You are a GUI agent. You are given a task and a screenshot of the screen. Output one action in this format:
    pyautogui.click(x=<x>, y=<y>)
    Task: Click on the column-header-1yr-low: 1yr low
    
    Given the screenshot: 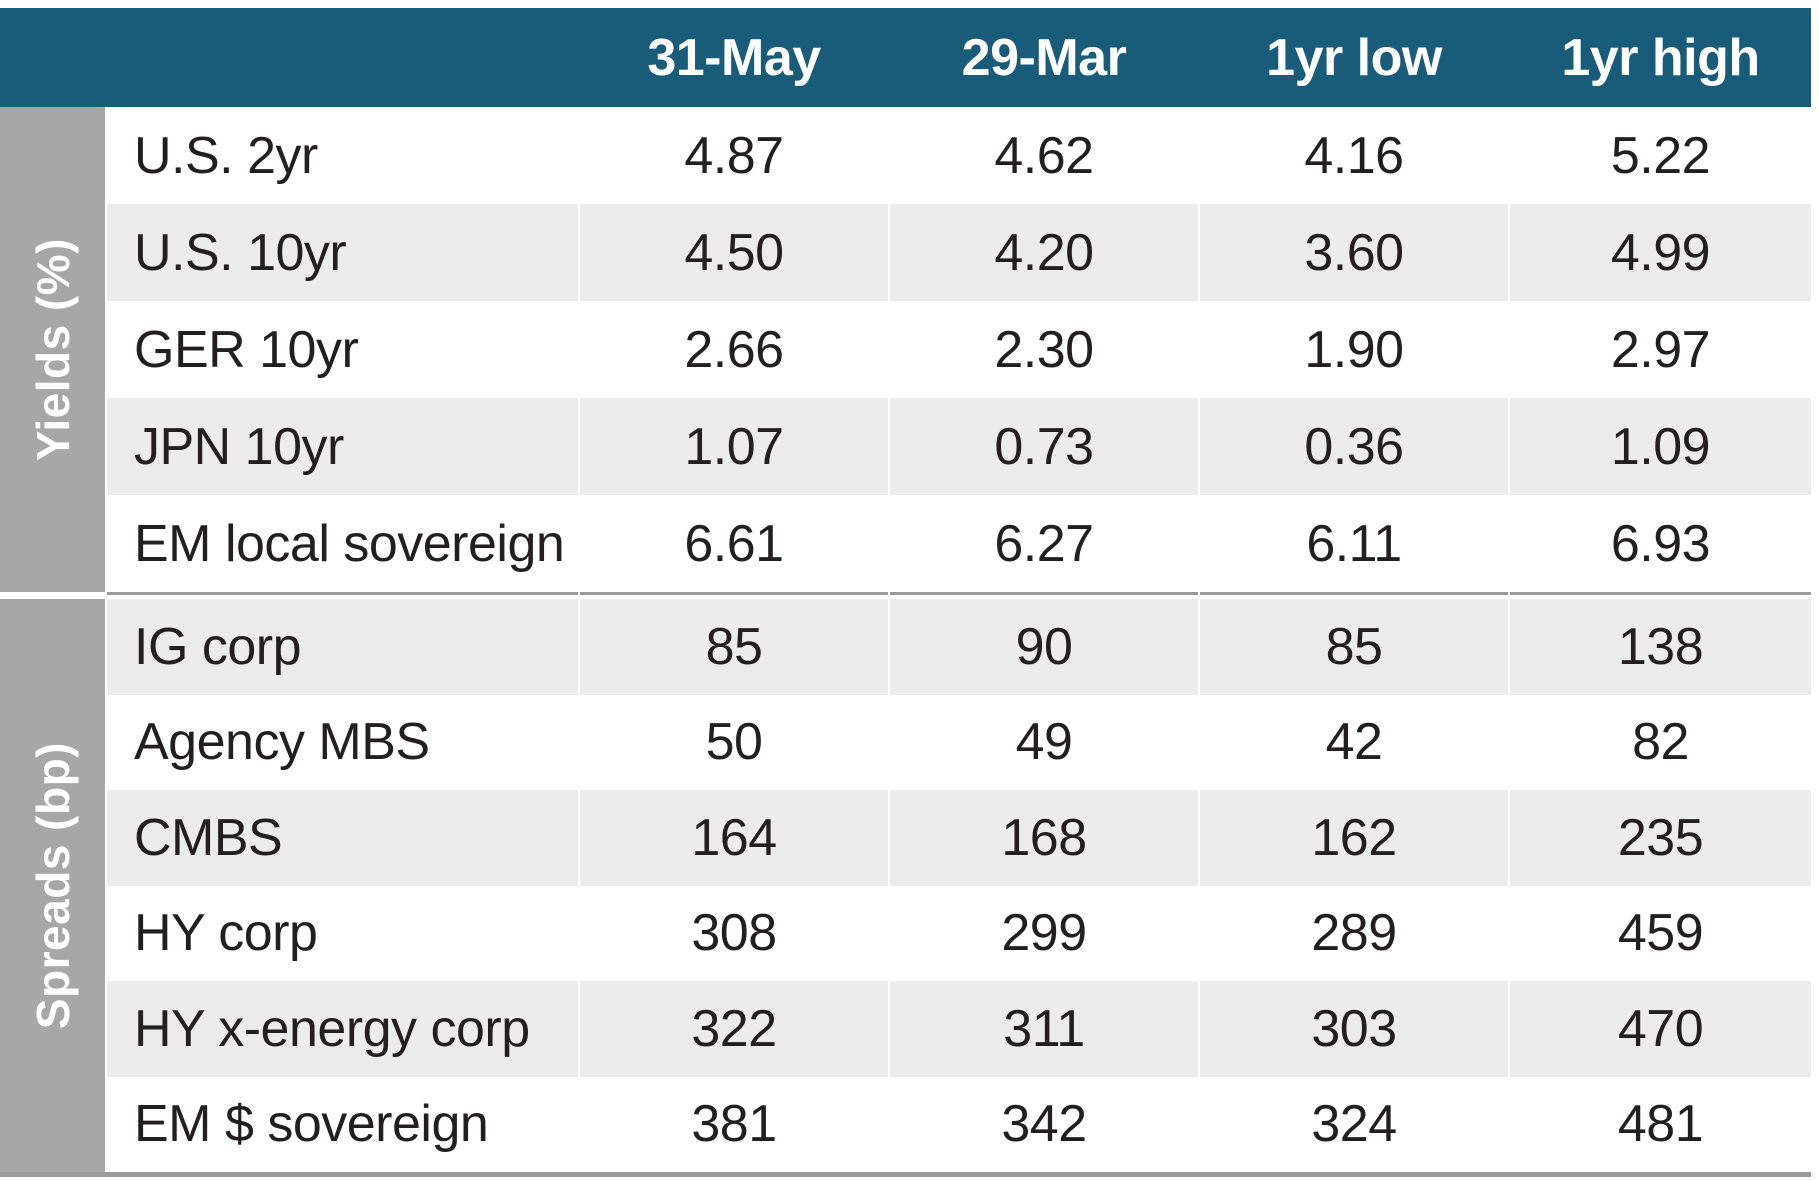 What is the action you would take?
    pyautogui.click(x=1354, y=57)
    